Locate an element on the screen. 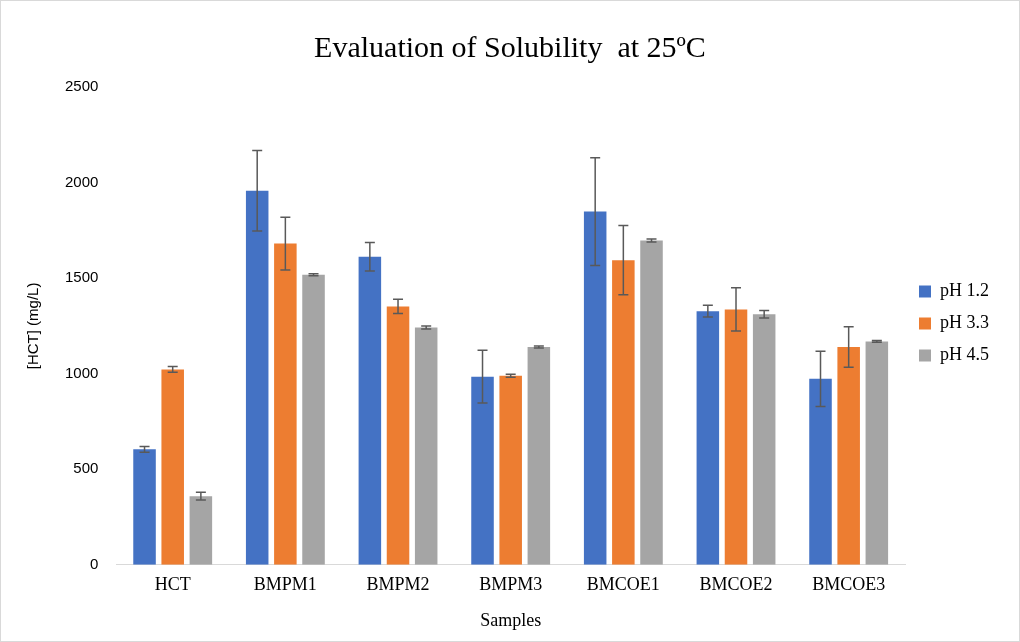 This screenshot has width=1020, height=642. y-tick-label: 1000 is located at coordinates (81, 372).